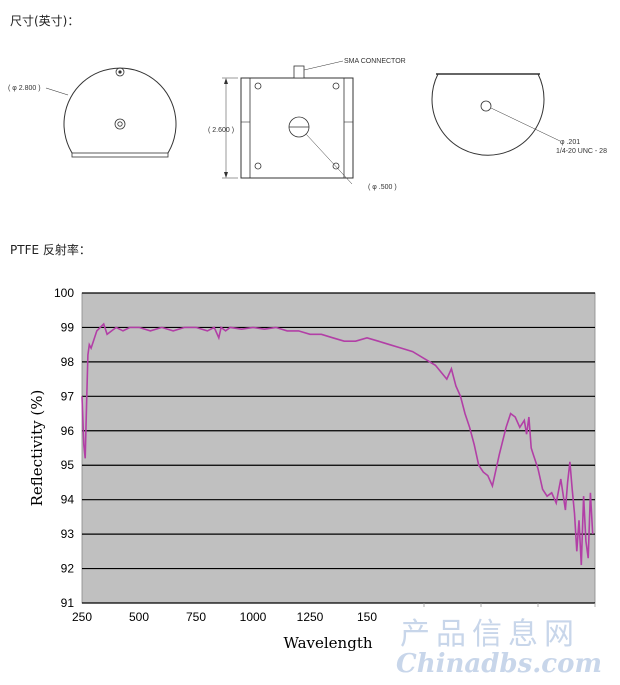 The width and height of the screenshot is (620, 685). Describe the element at coordinates (327, 643) in the screenshot. I see `x-axis-label: Wavelength` at that location.